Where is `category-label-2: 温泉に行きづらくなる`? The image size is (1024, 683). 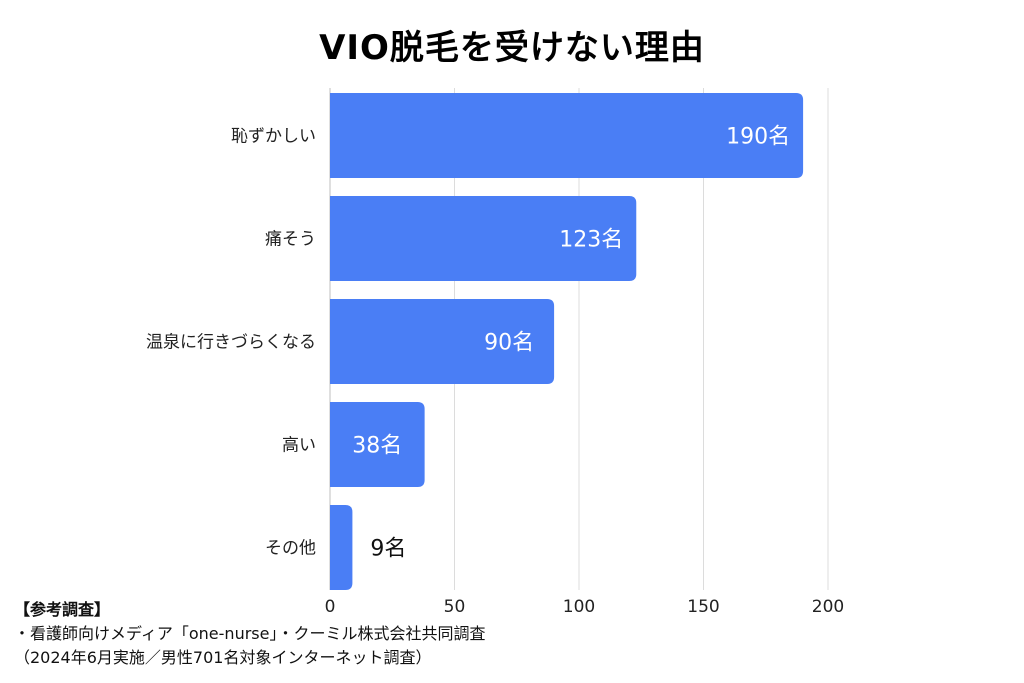 category-label-2: 温泉に行きづらくなる is located at coordinates (231, 343).